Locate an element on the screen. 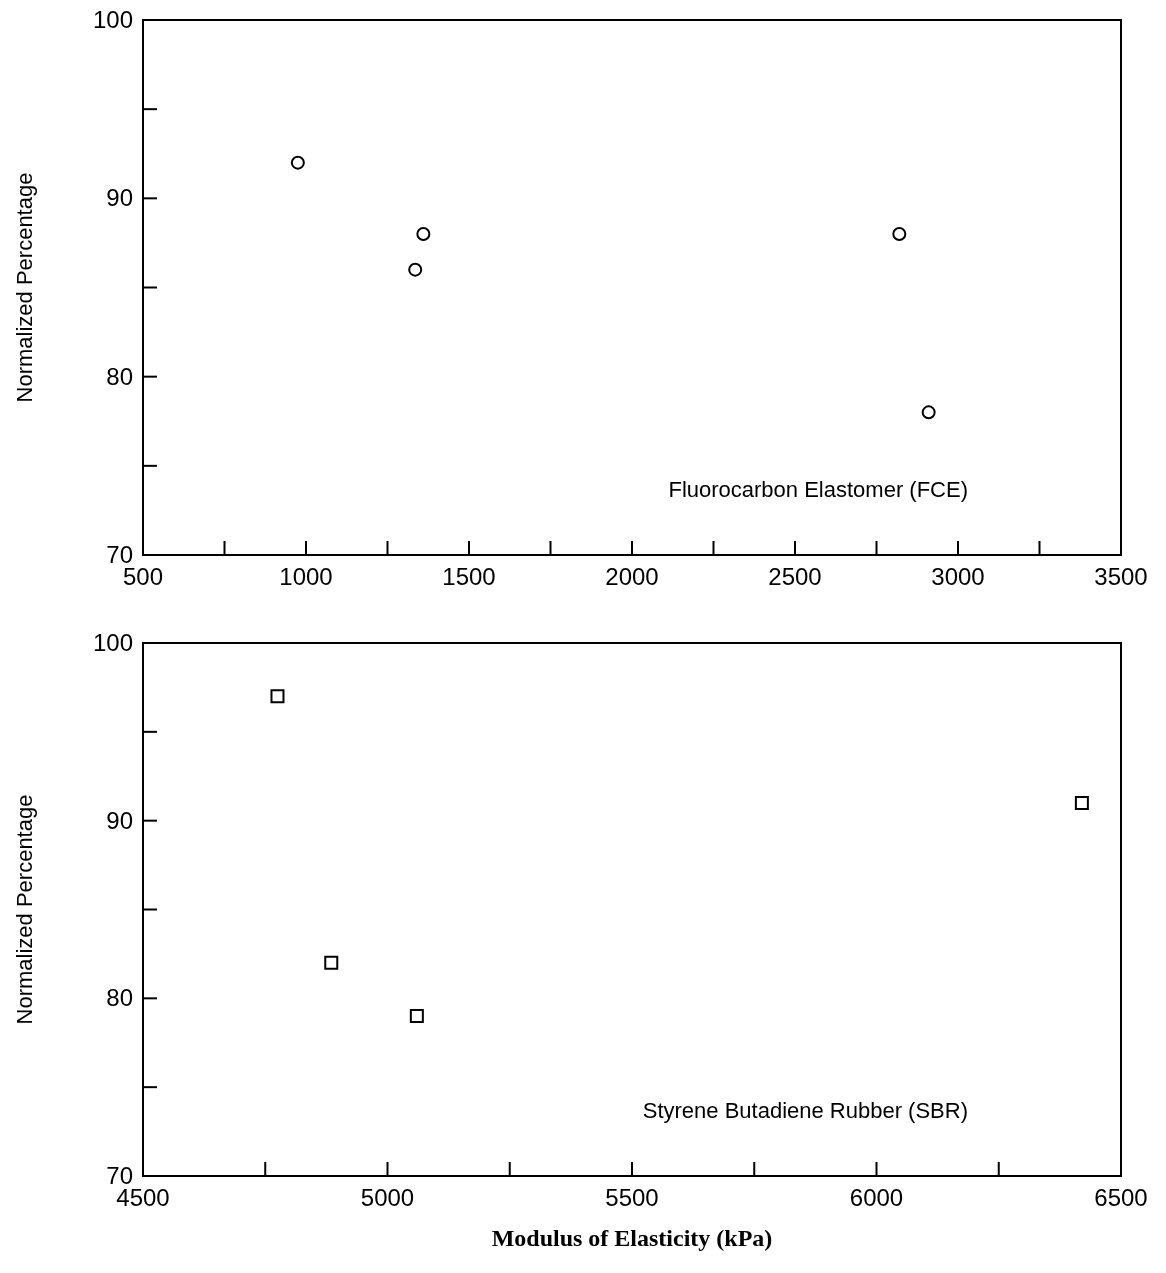 Image resolution: width=1166 pixels, height=1273 pixels. x-tick-label: 6500 is located at coordinates (1121, 1197).